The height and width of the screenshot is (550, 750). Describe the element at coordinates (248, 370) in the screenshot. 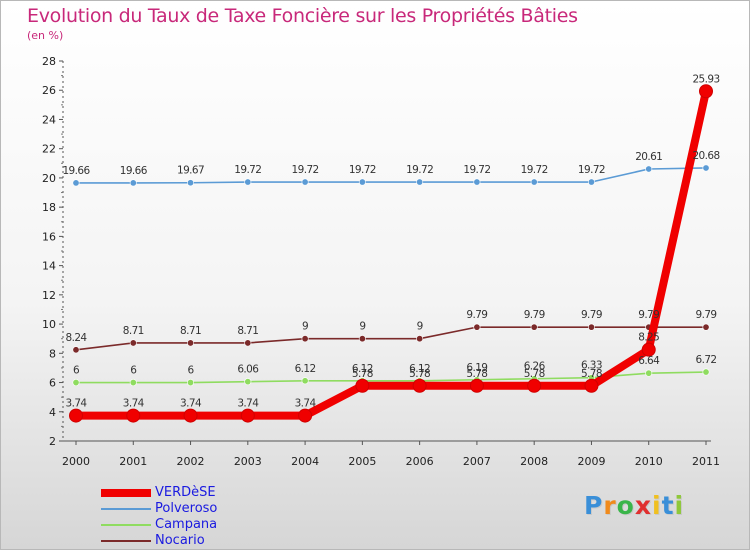

I see `data-label-campana: 6.06` at that location.